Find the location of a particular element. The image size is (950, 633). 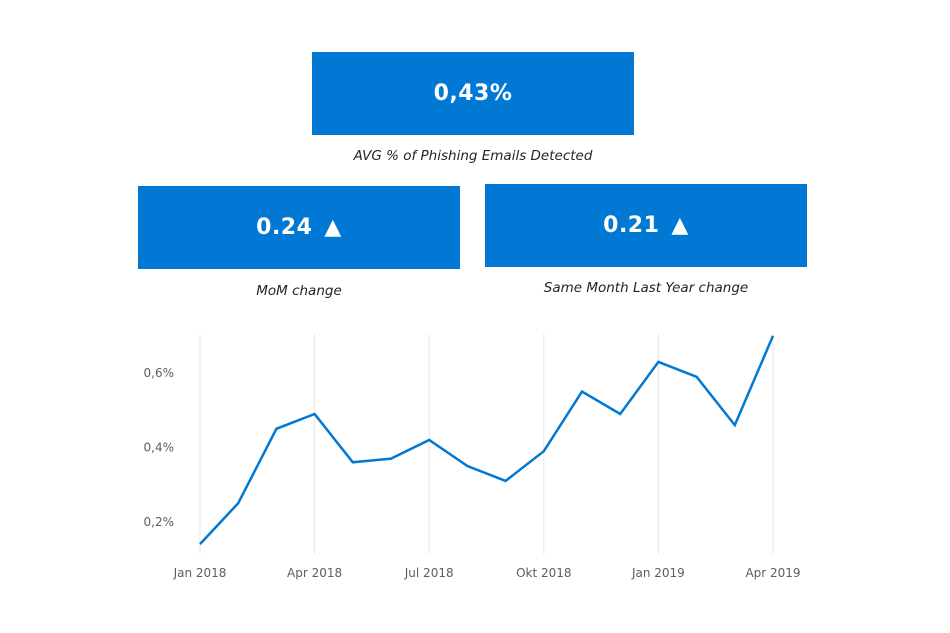

avg-phishing-kpi-value: 0,43% is located at coordinates (473, 93).